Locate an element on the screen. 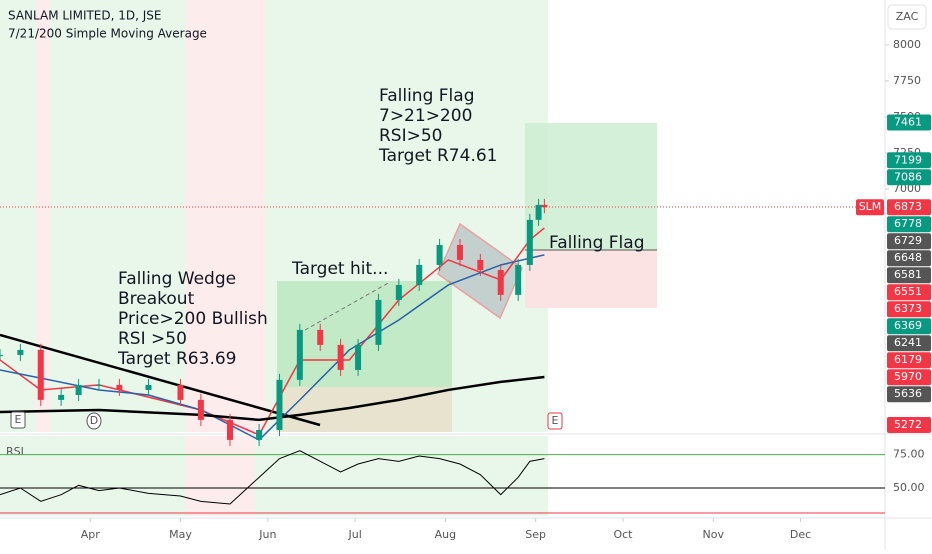 Image resolution: width=932 pixels, height=554 pixels. price-label: 7199 is located at coordinates (908, 159).